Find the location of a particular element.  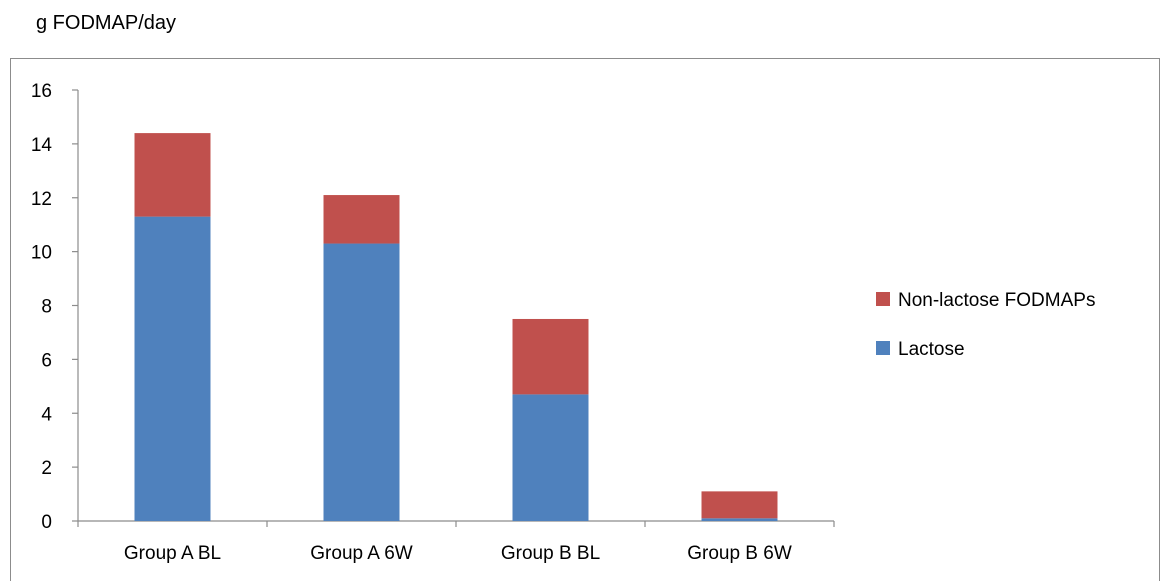

y-tick-label: 12 is located at coordinates (41, 199).